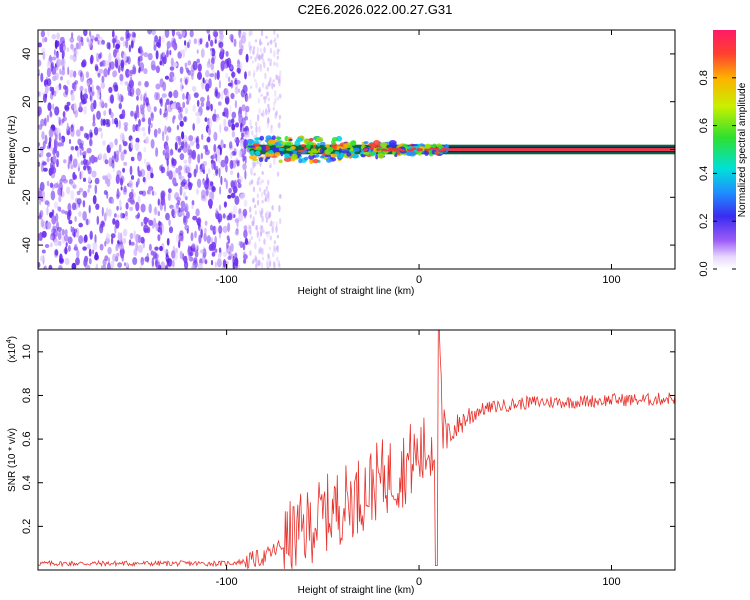 This screenshot has width=750, height=600. I want to click on y-tick-label: -20, so click(27, 197).